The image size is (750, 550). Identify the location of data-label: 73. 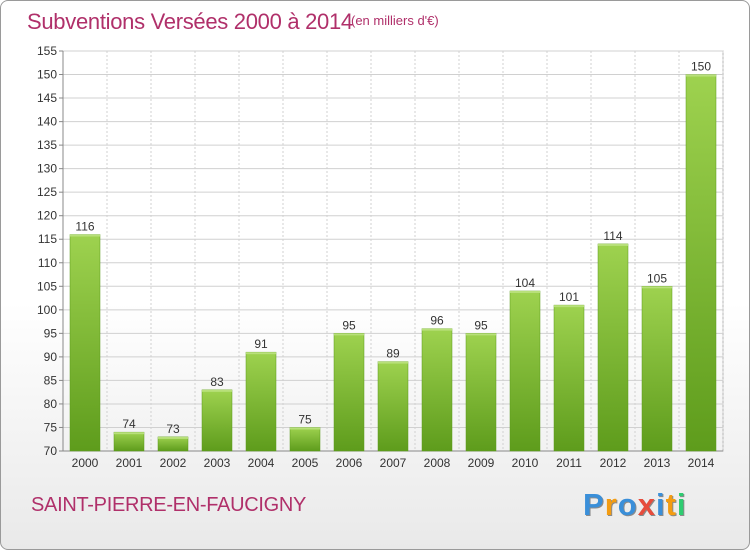
(173, 429).